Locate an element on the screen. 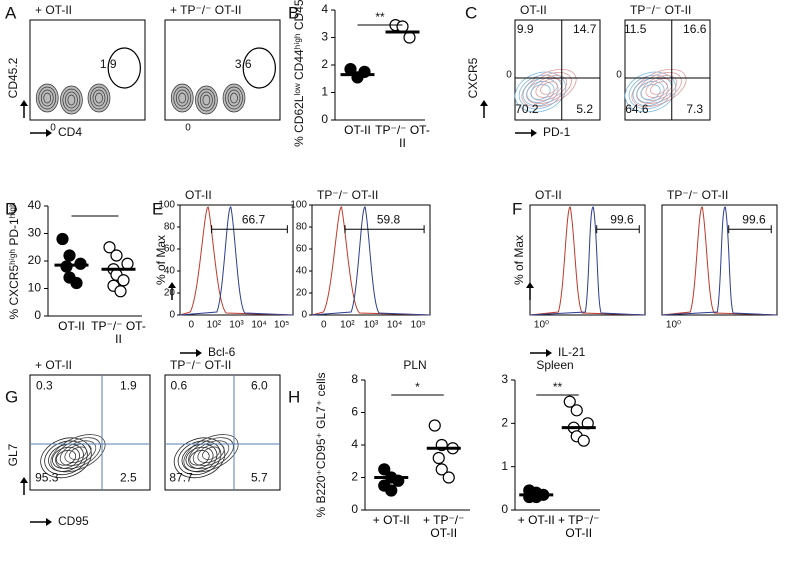 The height and width of the screenshot is (575, 791). x-tick-label: + TP⁻/⁻ OT-II is located at coordinates (579, 527).